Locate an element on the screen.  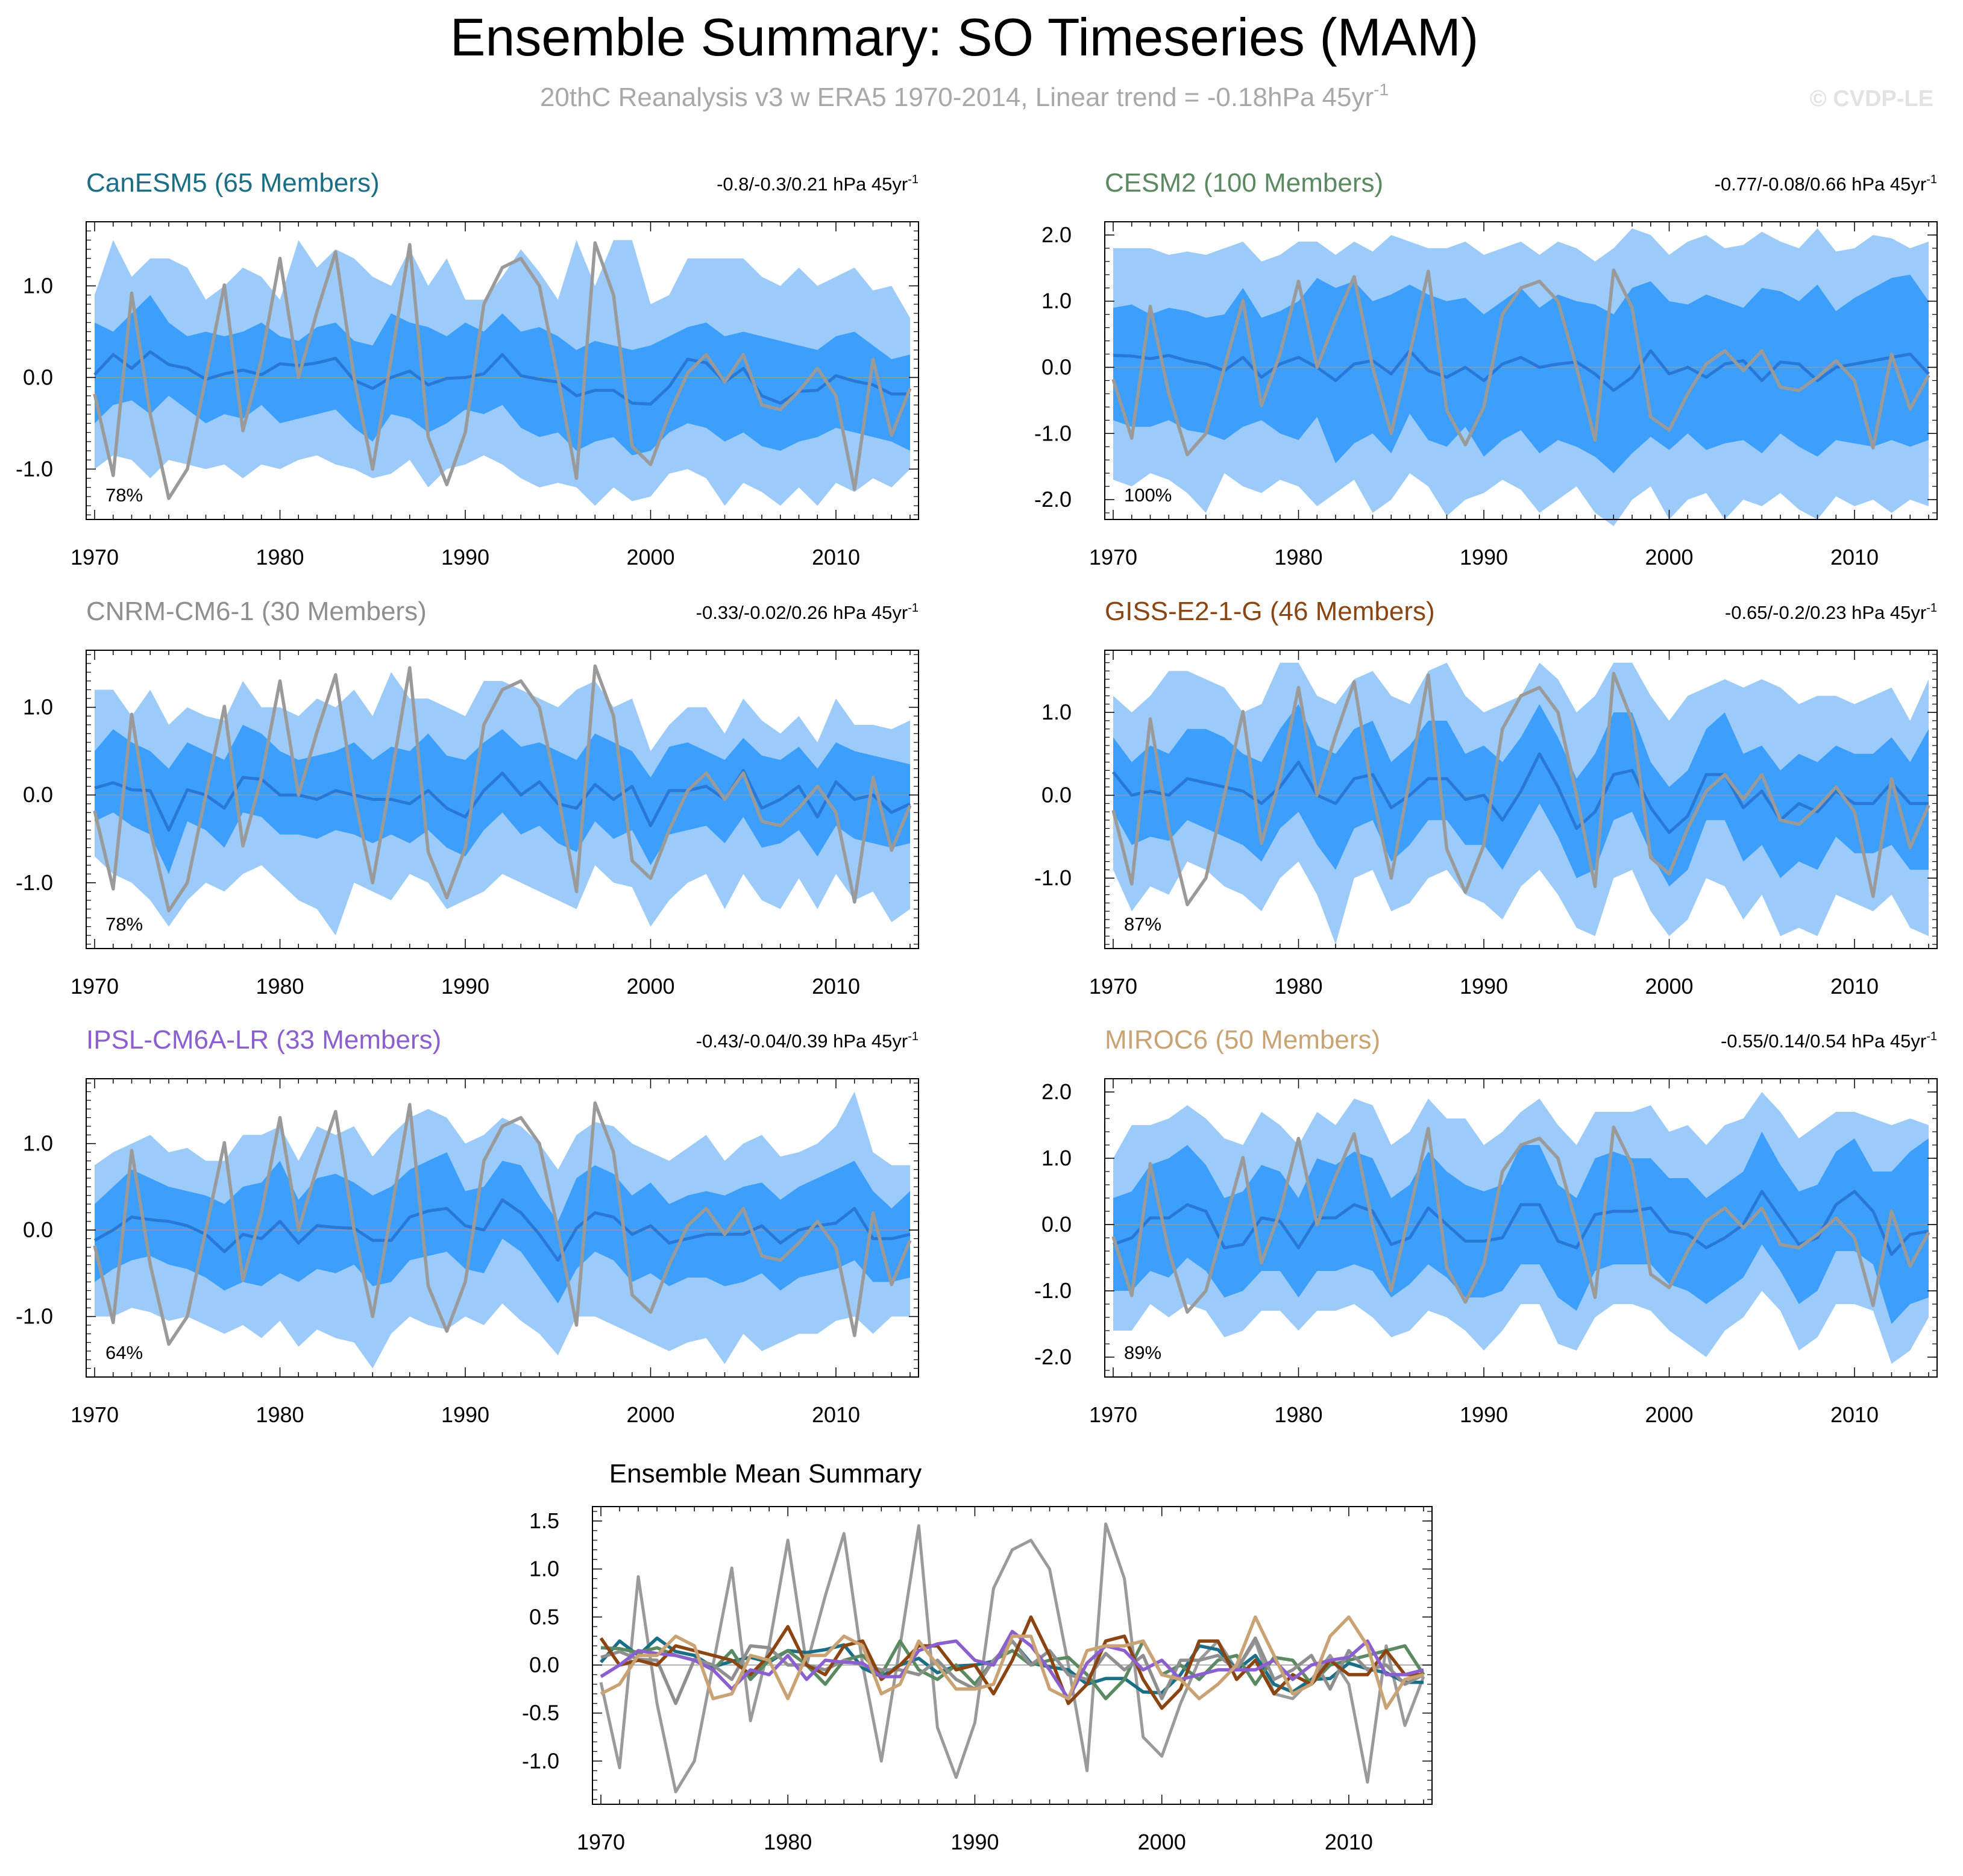
panel-trend-text: -0.65/-0.2/0.23 hPa 45yr is located at coordinates (1825, 612).